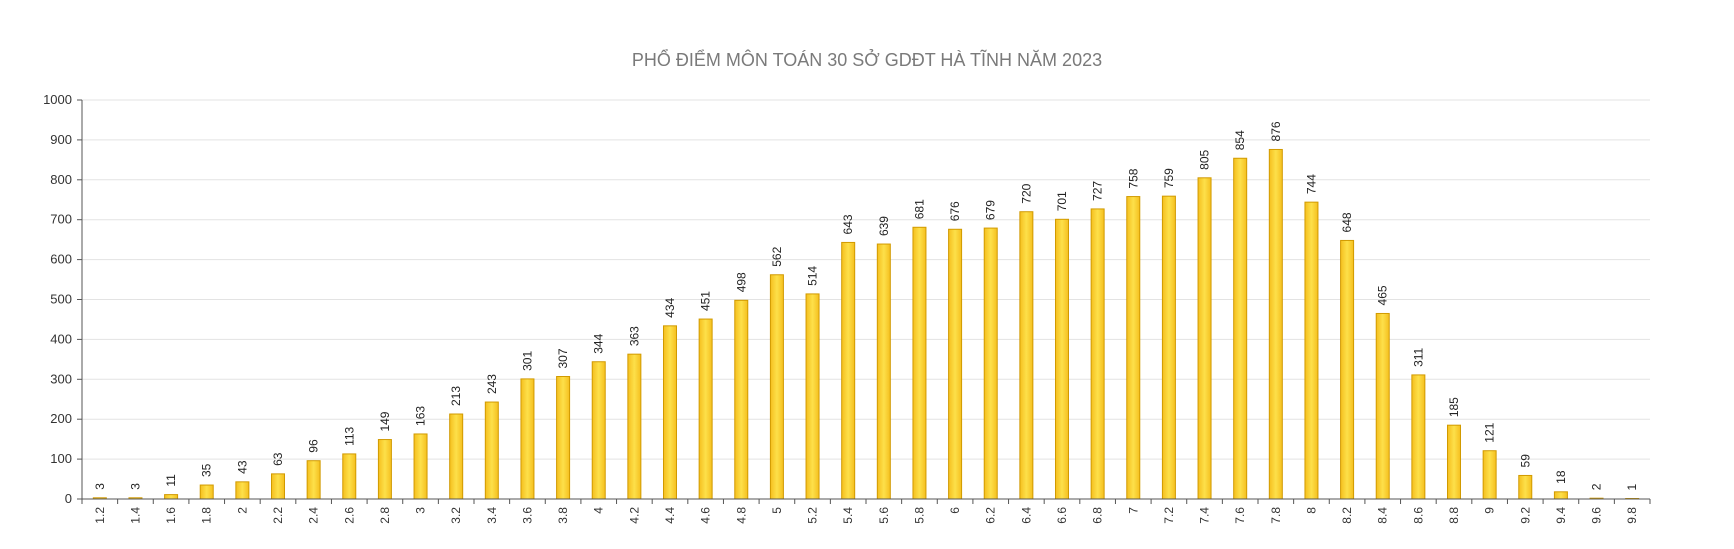 Image resolution: width=1734 pixels, height=549 pixels. What do you see at coordinates (1490, 510) in the screenshot?
I see `x-tick-label: 9` at bounding box center [1490, 510].